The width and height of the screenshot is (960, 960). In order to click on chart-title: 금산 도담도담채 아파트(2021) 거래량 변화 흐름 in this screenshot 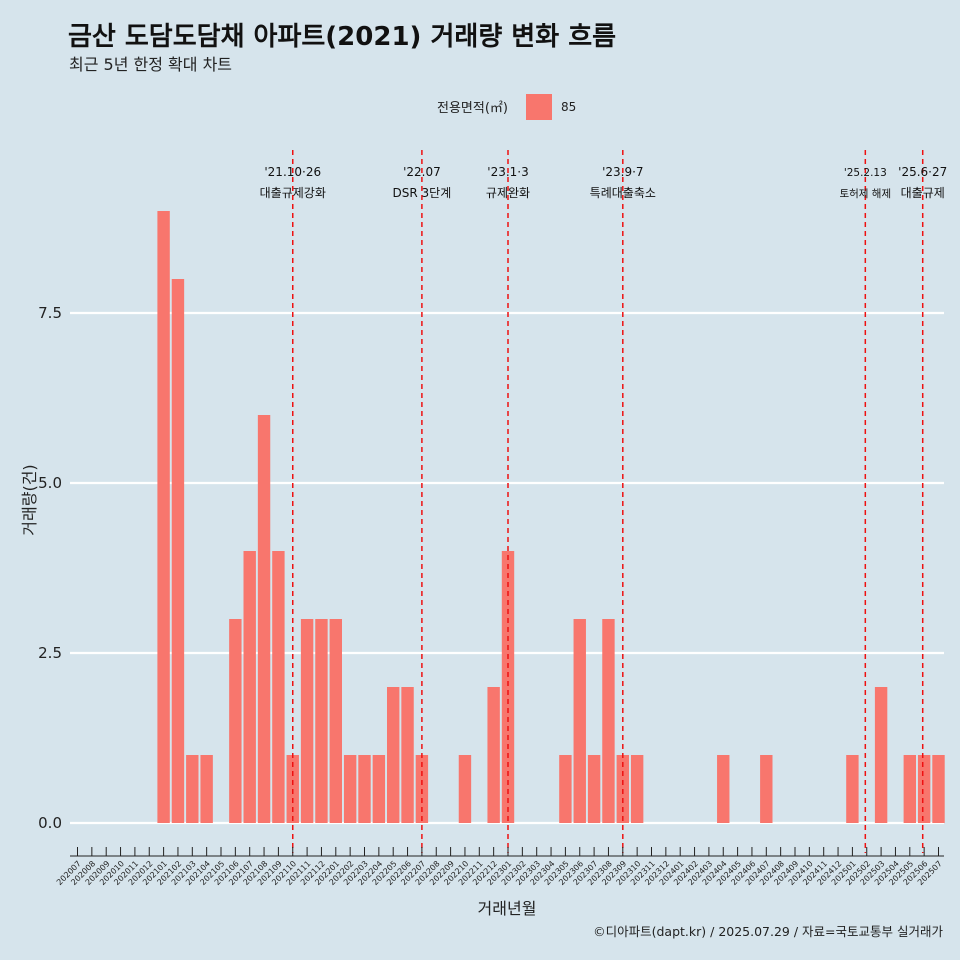, I will do `click(342, 37)`.